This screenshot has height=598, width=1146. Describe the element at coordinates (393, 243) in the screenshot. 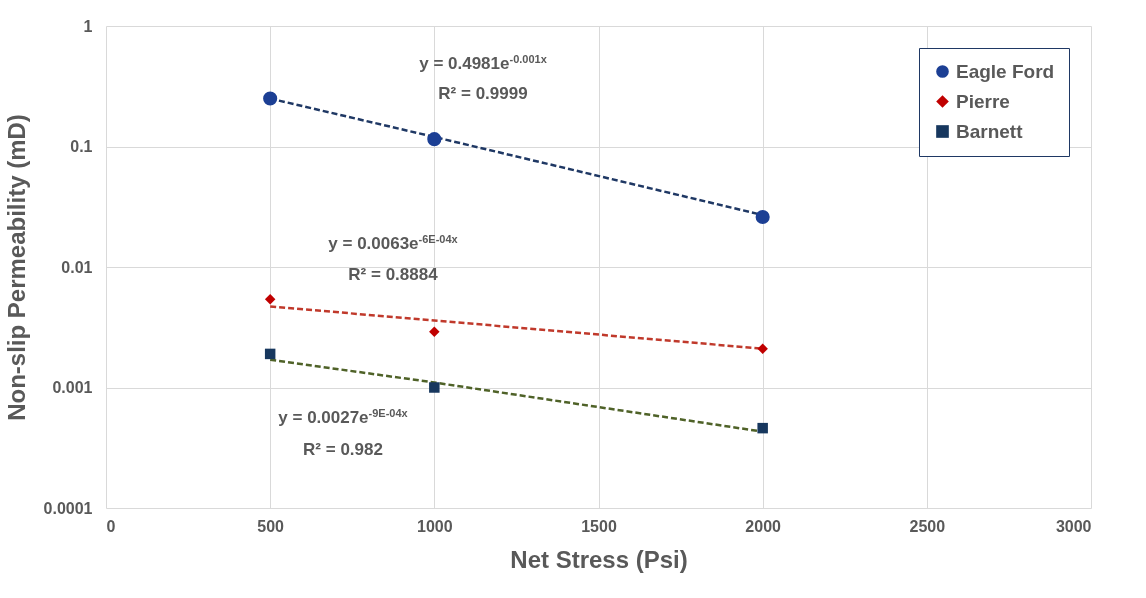

I see `annotation: y = 0.0063e$^{-6E-04x}$` at that location.